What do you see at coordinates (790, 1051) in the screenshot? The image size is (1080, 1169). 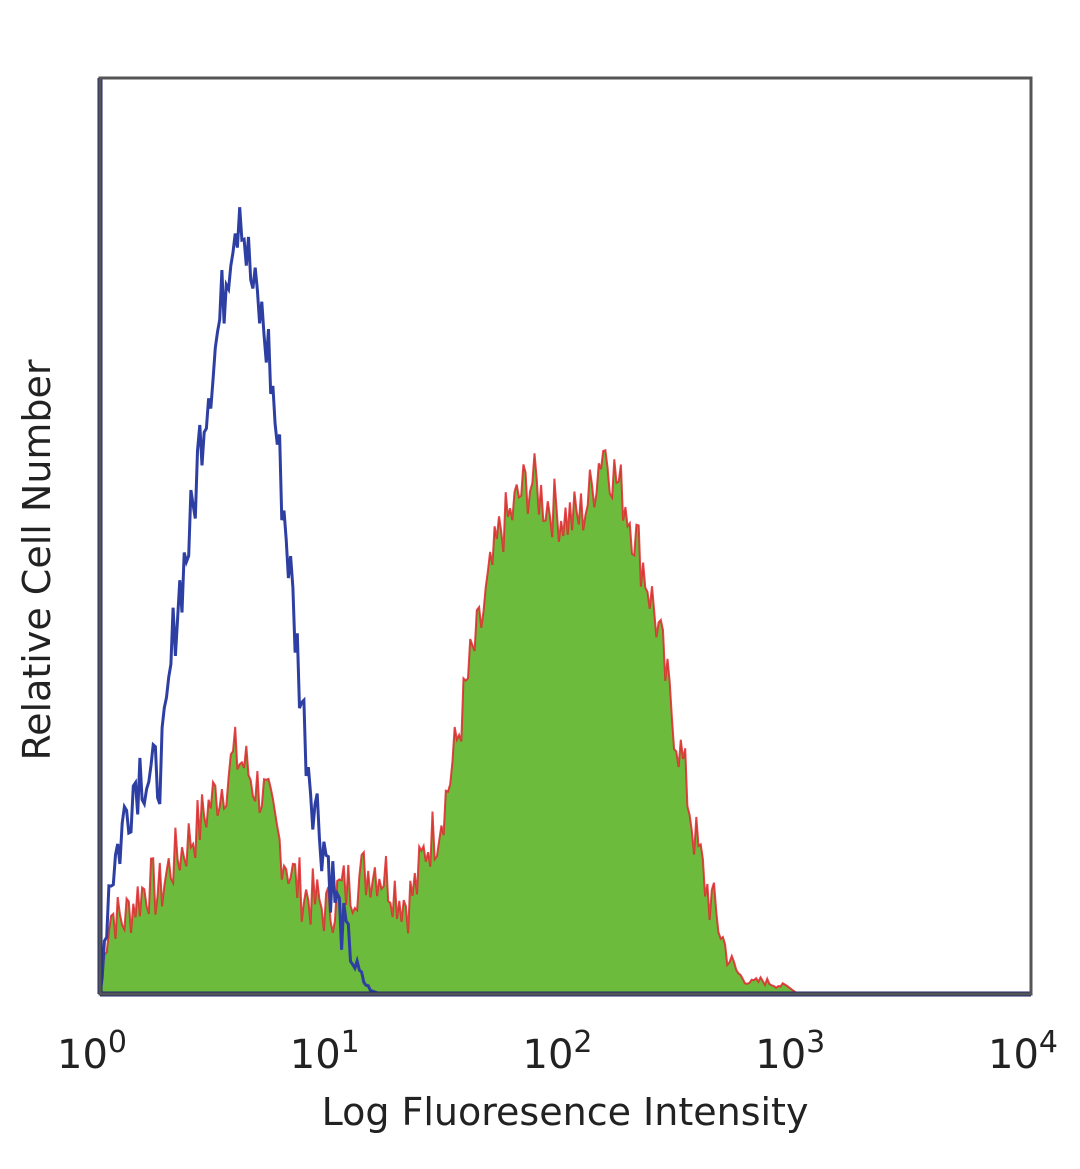 I see `x-tick-label: 103` at bounding box center [790, 1051].